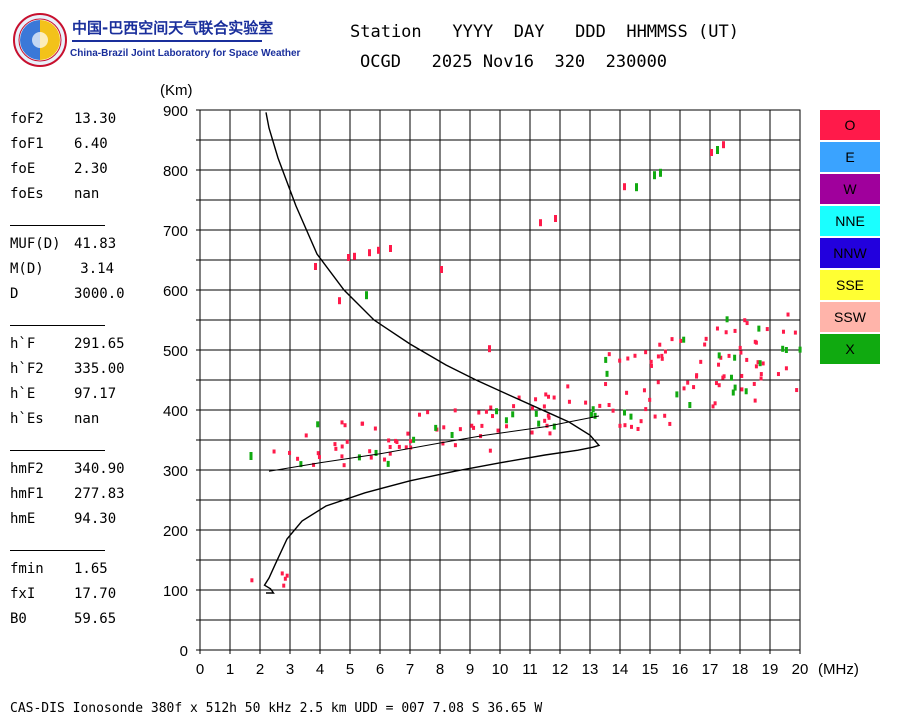 This screenshot has width=900, height=720. I want to click on y-tick-label: 500, so click(175, 351).